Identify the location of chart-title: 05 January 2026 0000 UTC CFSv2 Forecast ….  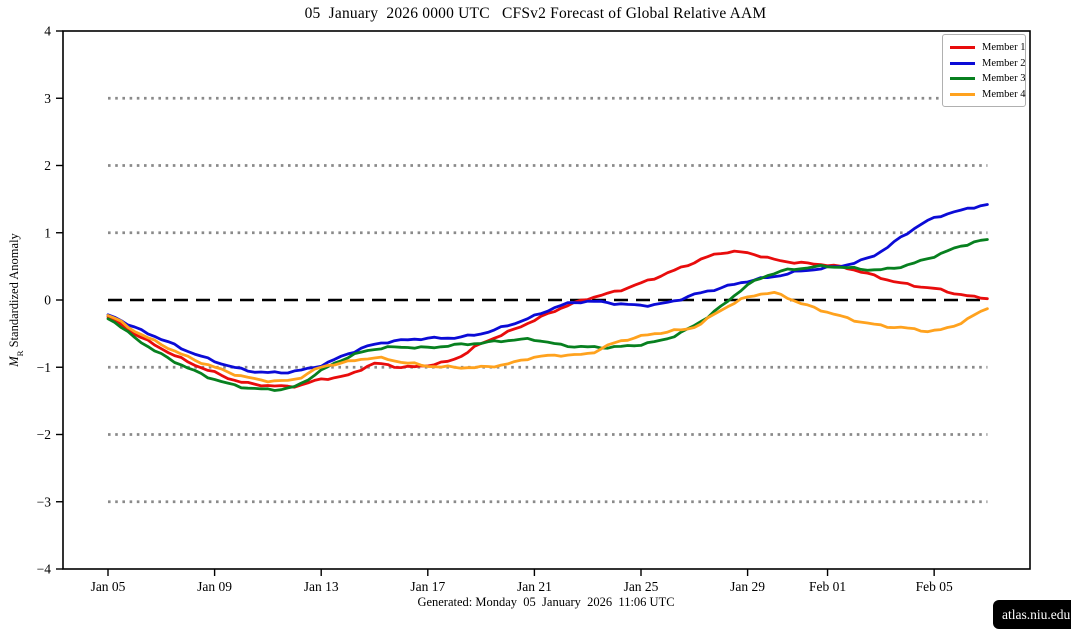
(535, 13).